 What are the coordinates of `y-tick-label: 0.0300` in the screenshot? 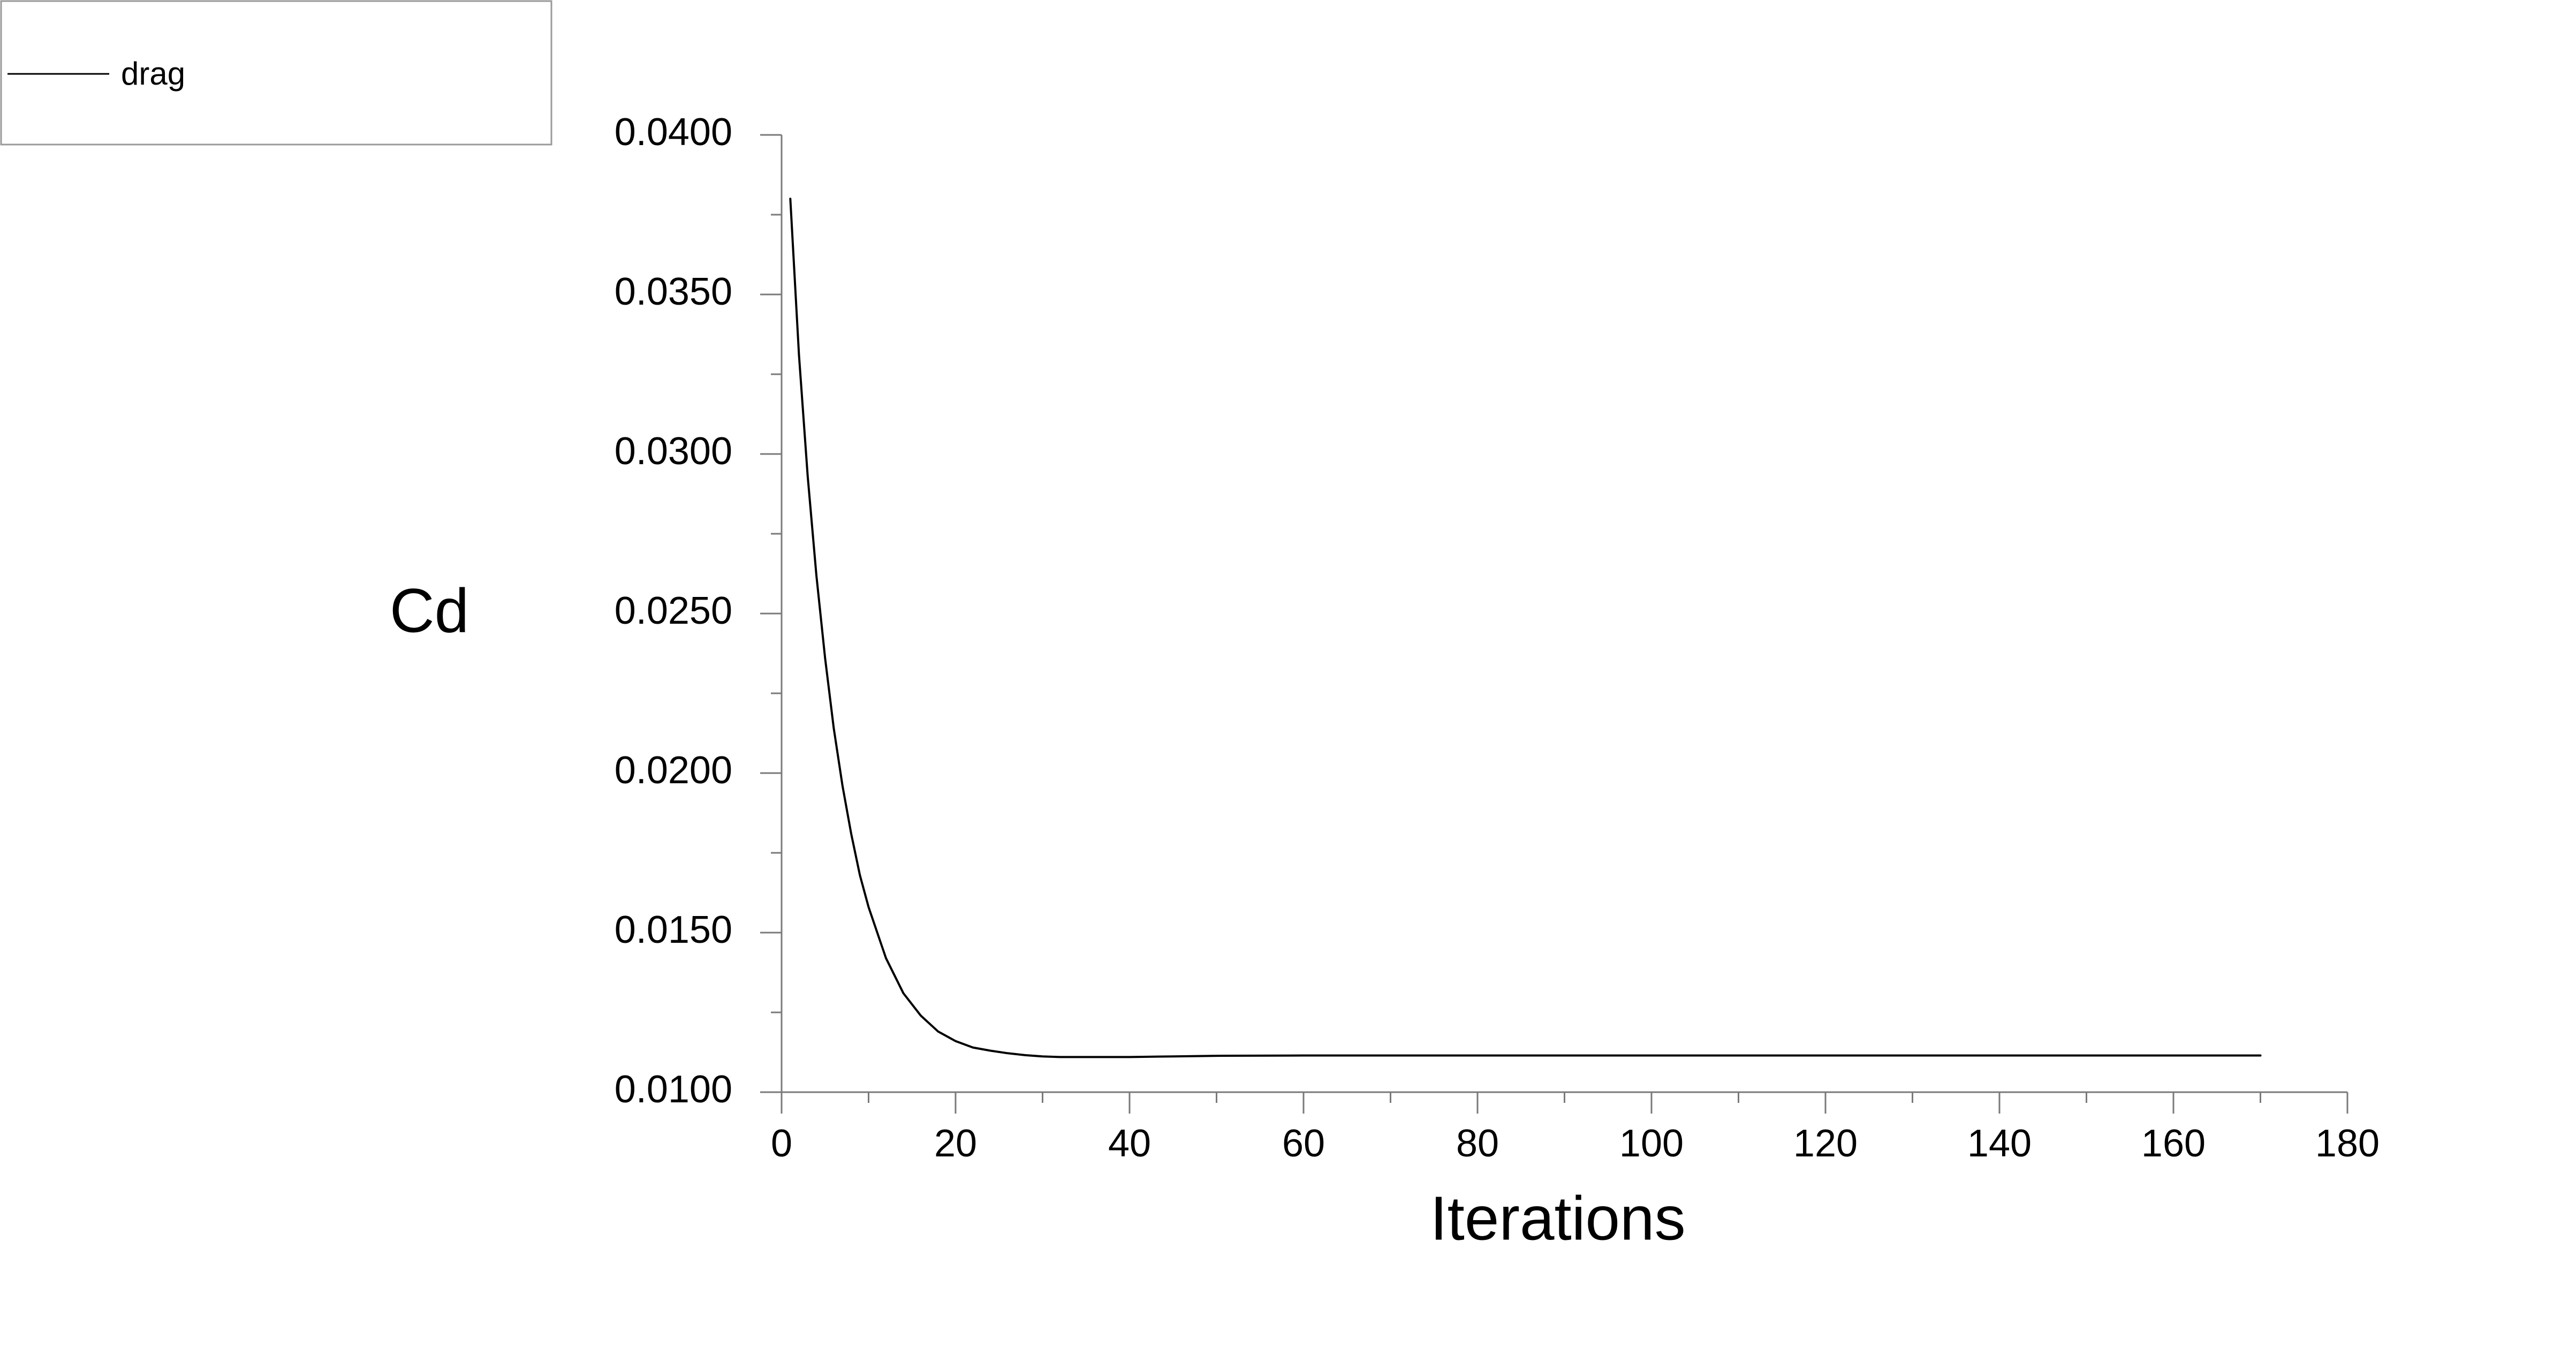 It's located at (673, 451).